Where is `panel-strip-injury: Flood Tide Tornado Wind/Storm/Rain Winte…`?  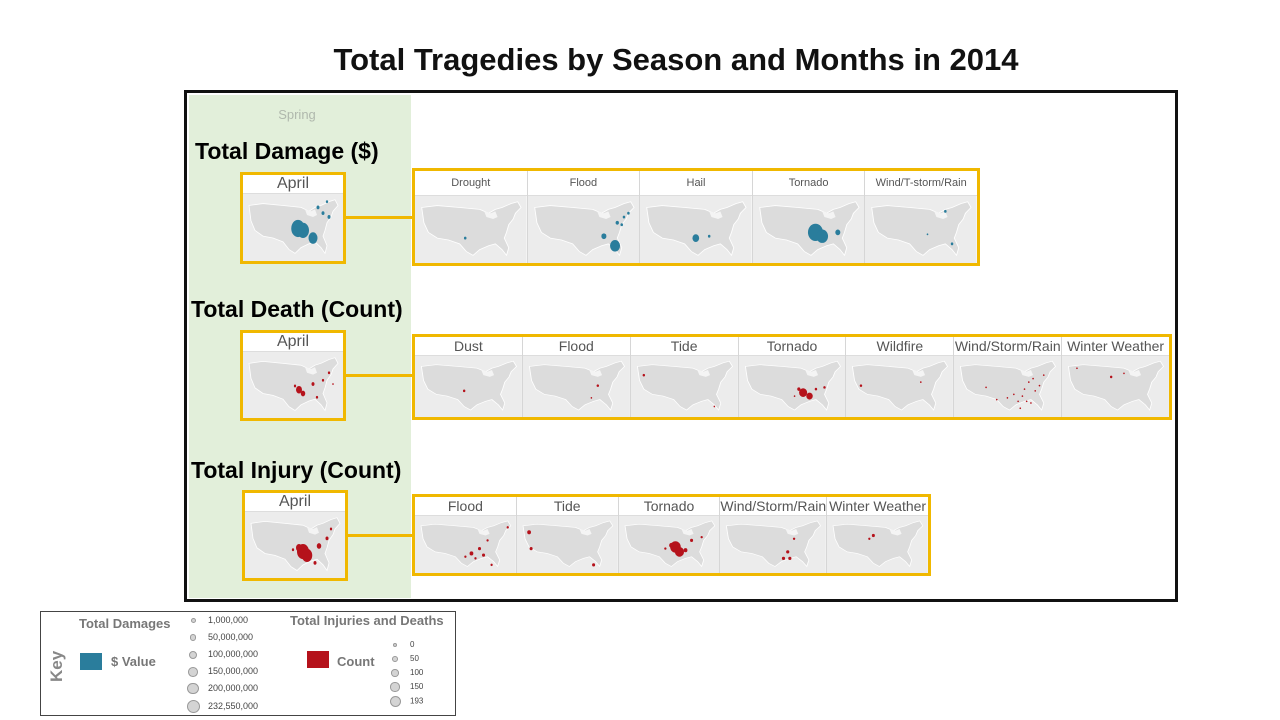
panel-strip-injury: Flood Tide Tornado Wind/Storm/Rain Winte… is located at coordinates (671, 535).